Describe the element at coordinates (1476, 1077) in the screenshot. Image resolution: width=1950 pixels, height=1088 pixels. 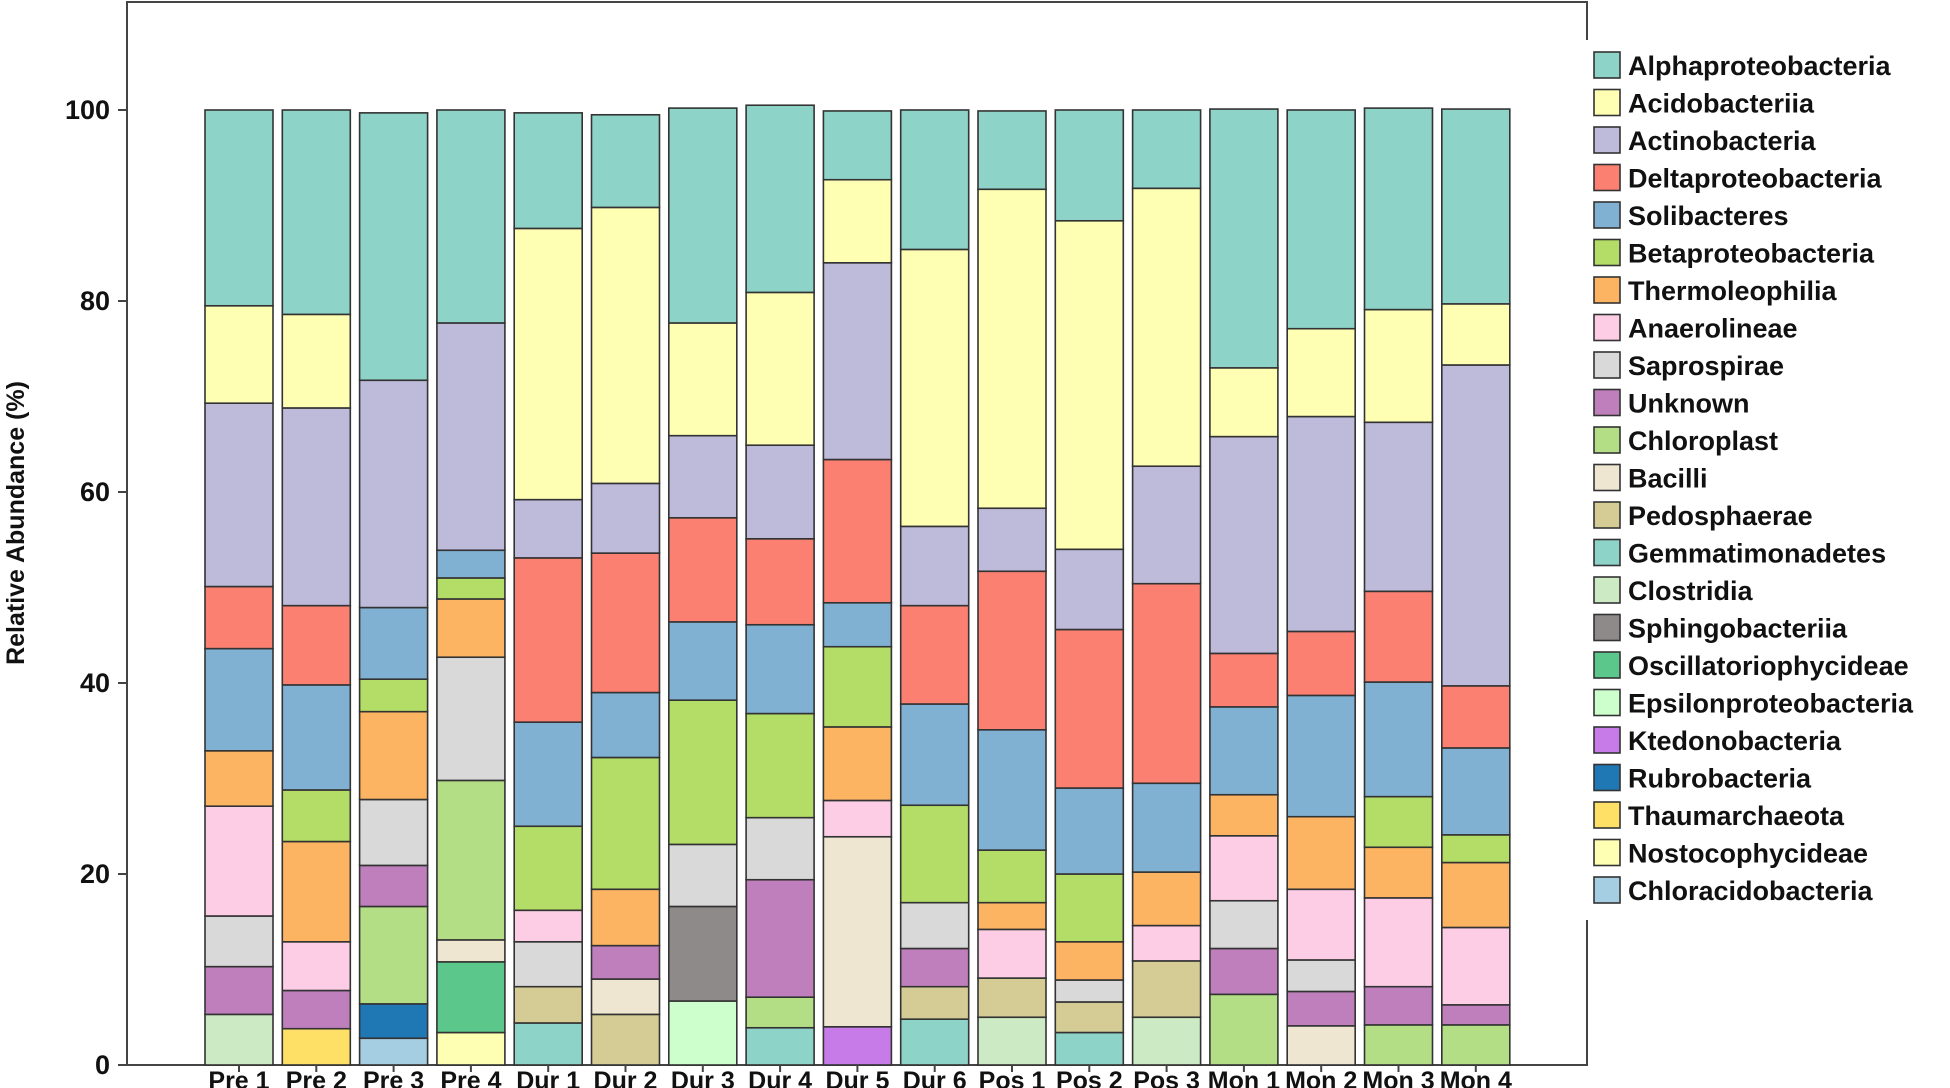
I see `x-tick-label: Mon 4` at that location.